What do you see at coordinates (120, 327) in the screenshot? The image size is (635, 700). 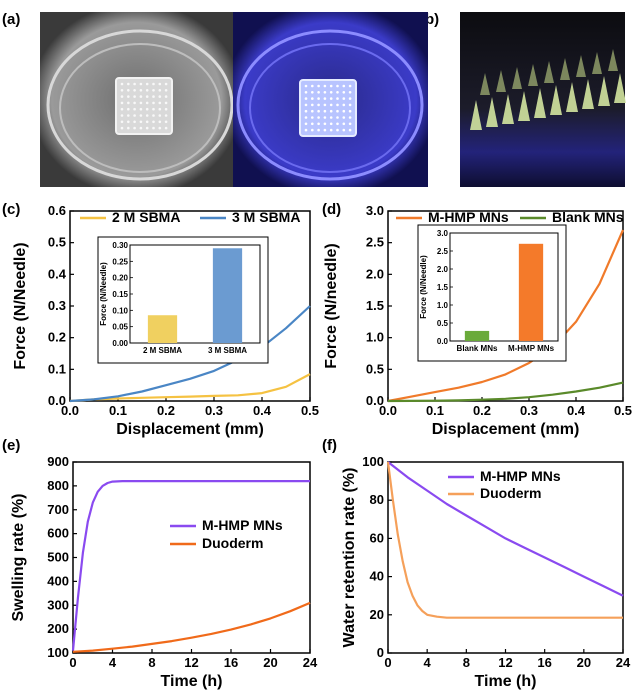 I see `inset-y-tick-label: 0.05` at bounding box center [120, 327].